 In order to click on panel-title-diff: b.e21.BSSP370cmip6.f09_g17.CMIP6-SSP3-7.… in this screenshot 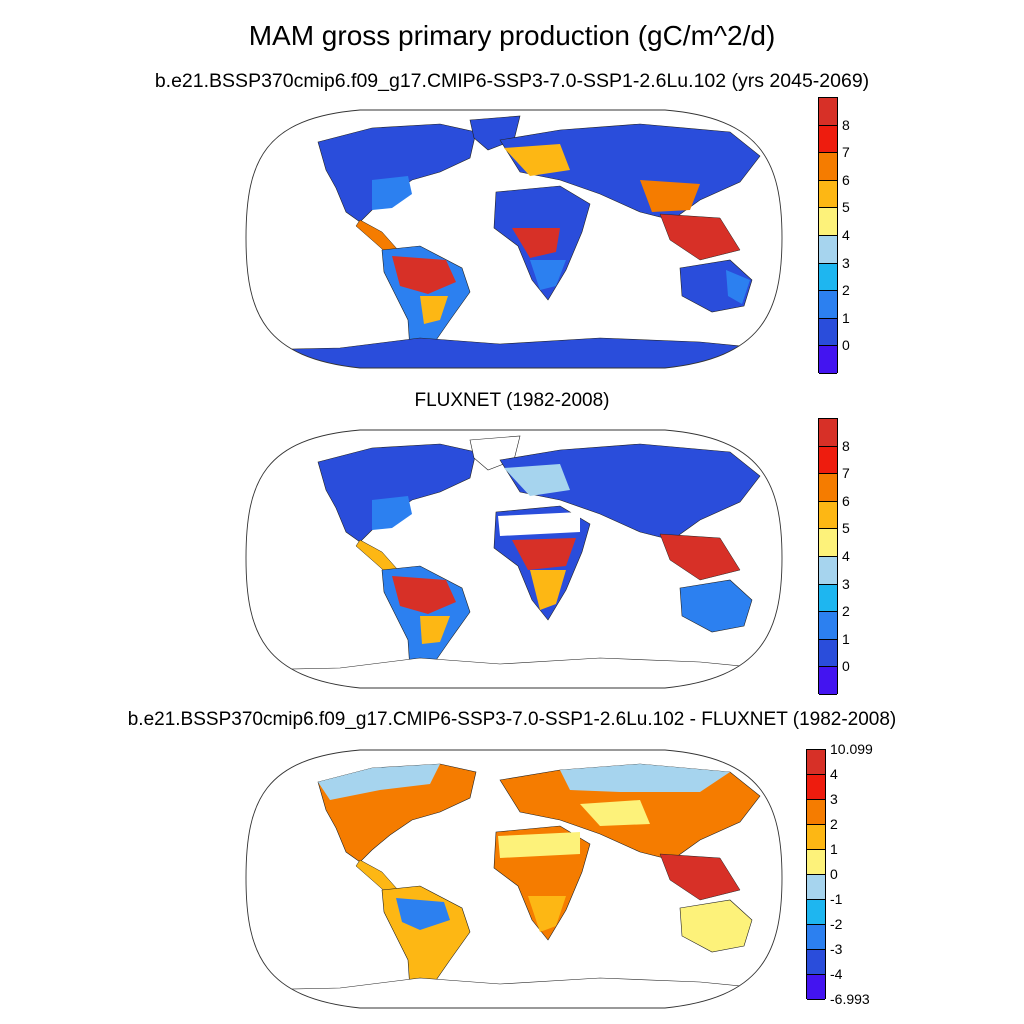, I will do `click(512, 719)`.